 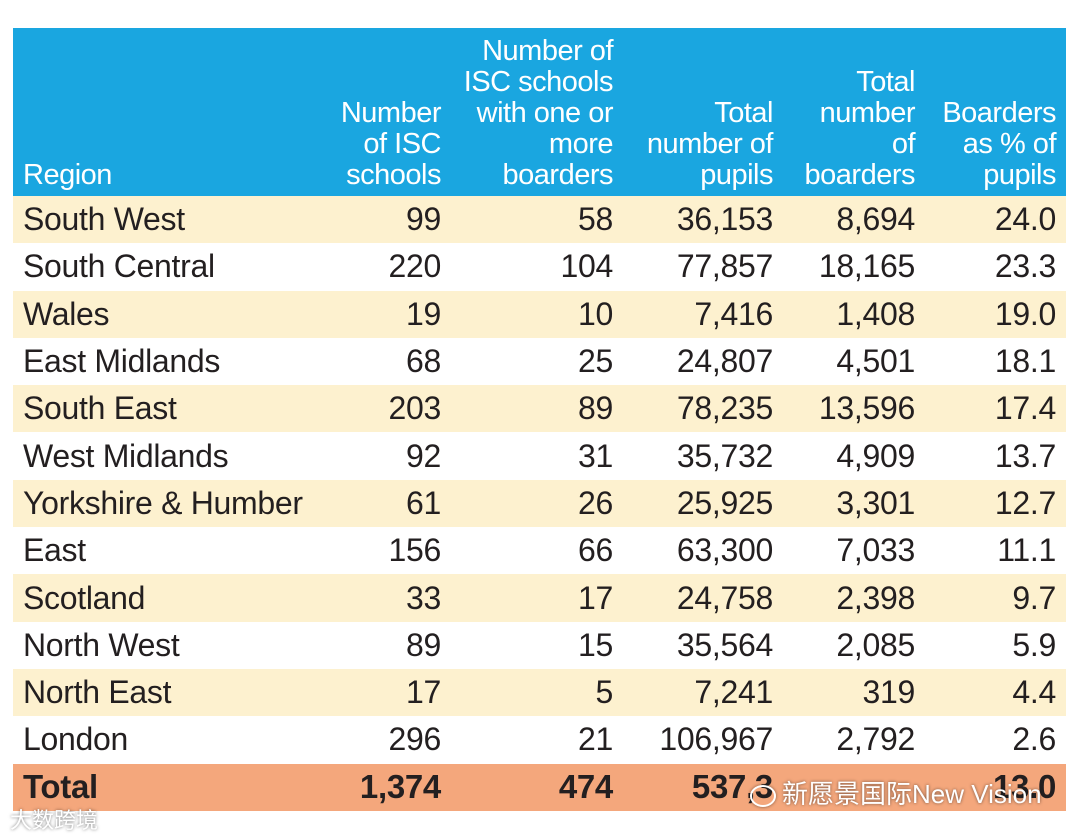 I want to click on cell-total-pupils: 78,235, so click(x=703, y=409).